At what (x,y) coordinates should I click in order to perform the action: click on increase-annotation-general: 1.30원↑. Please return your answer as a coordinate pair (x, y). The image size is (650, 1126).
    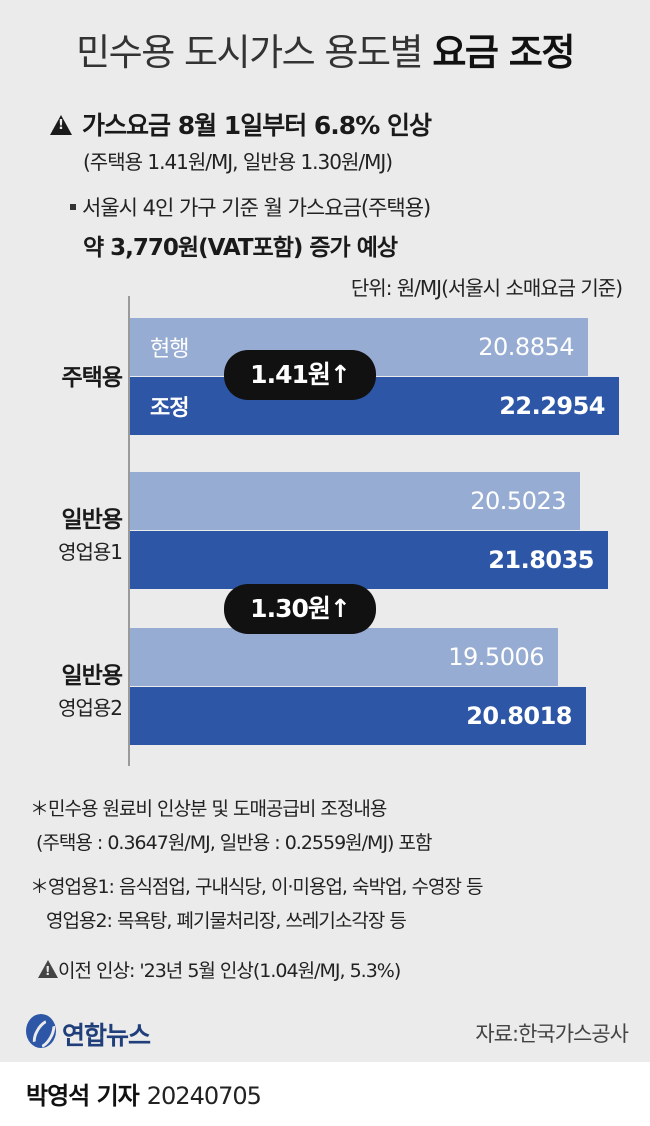
    Looking at the image, I should click on (300, 609).